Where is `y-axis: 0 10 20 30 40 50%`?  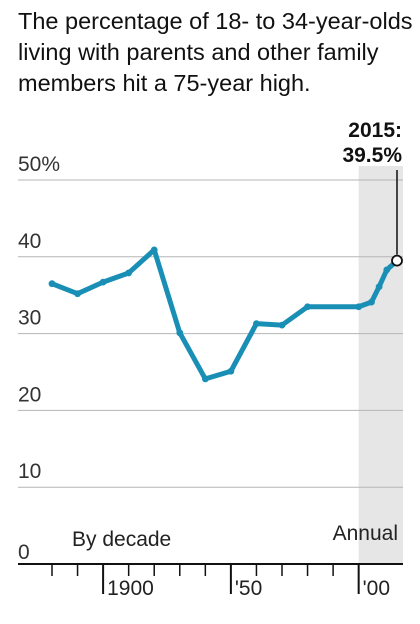 y-axis: 0 10 20 30 40 50% is located at coordinates (39, 358).